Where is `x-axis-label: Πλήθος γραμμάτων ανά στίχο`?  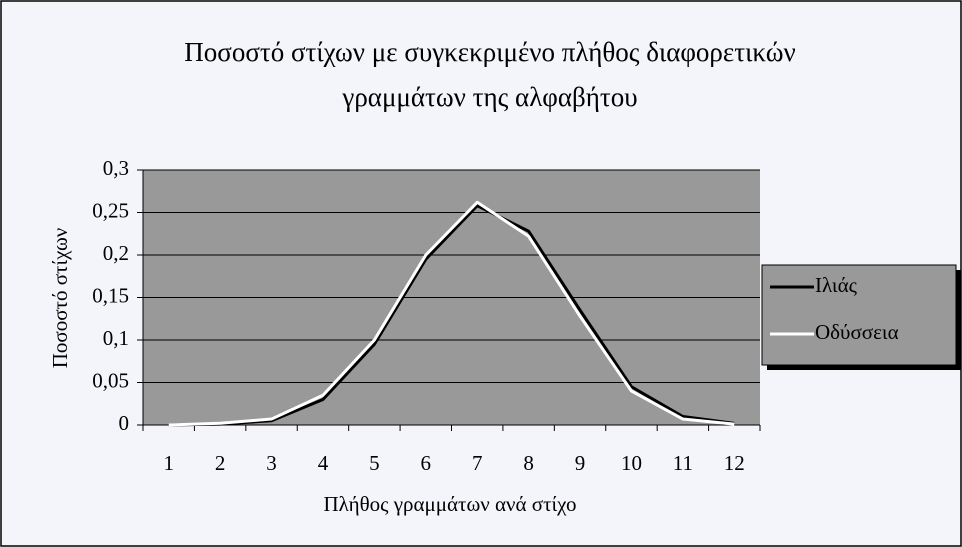
x-axis-label: Πλήθος γραμμάτων ανά στίχο is located at coordinates (449, 504).